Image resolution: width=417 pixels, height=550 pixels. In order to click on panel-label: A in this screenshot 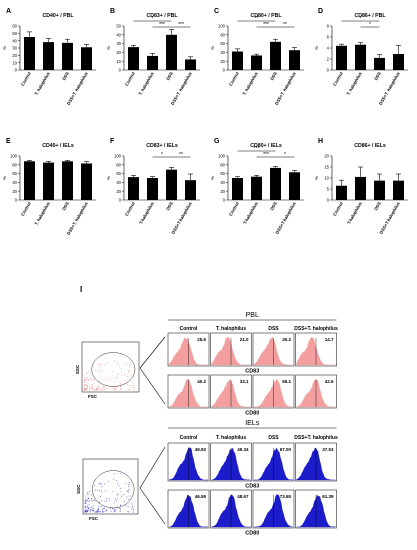, I will do `click(8, 11)`.